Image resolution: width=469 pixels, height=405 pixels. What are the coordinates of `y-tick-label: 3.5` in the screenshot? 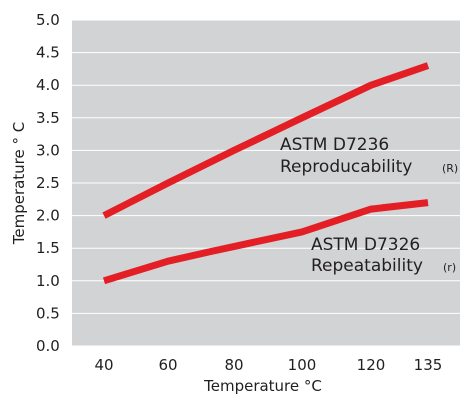 It's located at (48, 118).